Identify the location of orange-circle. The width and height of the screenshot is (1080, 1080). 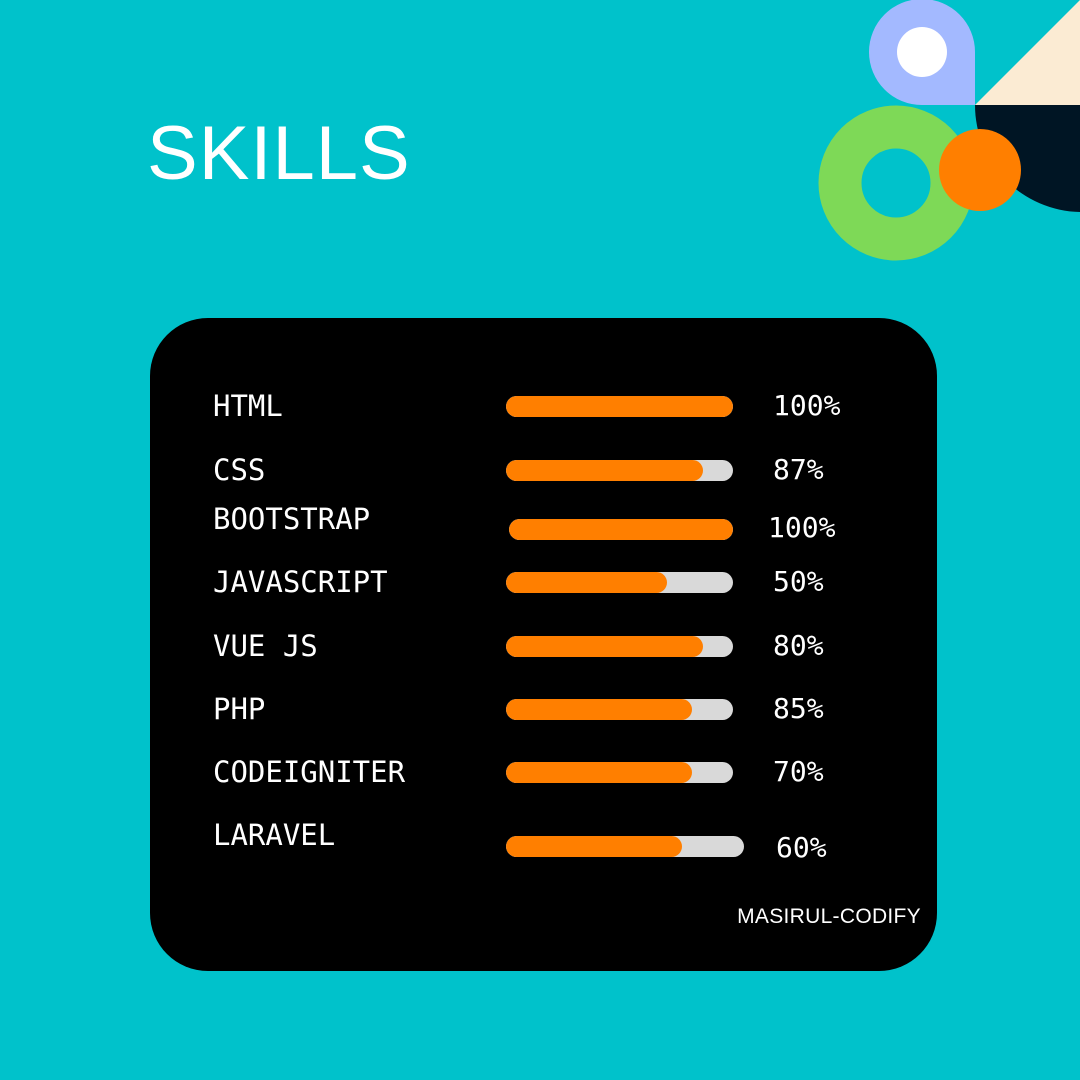
(980, 170).